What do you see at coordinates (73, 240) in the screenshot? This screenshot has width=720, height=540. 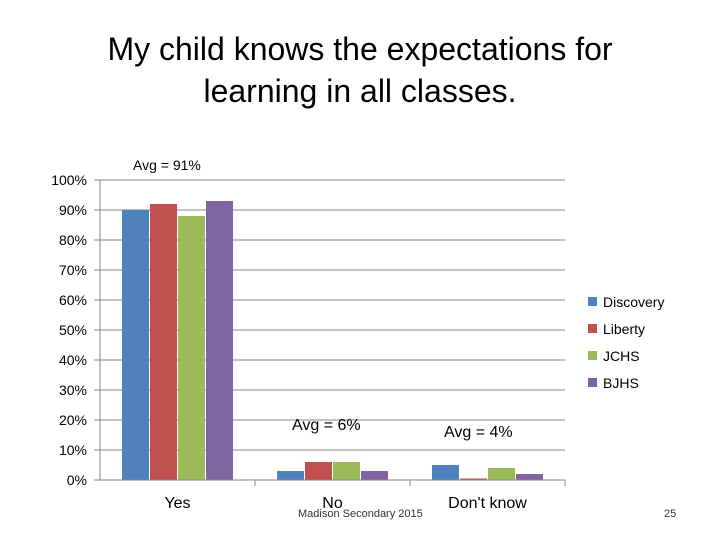 I see `y-tick-label: 80%` at bounding box center [73, 240].